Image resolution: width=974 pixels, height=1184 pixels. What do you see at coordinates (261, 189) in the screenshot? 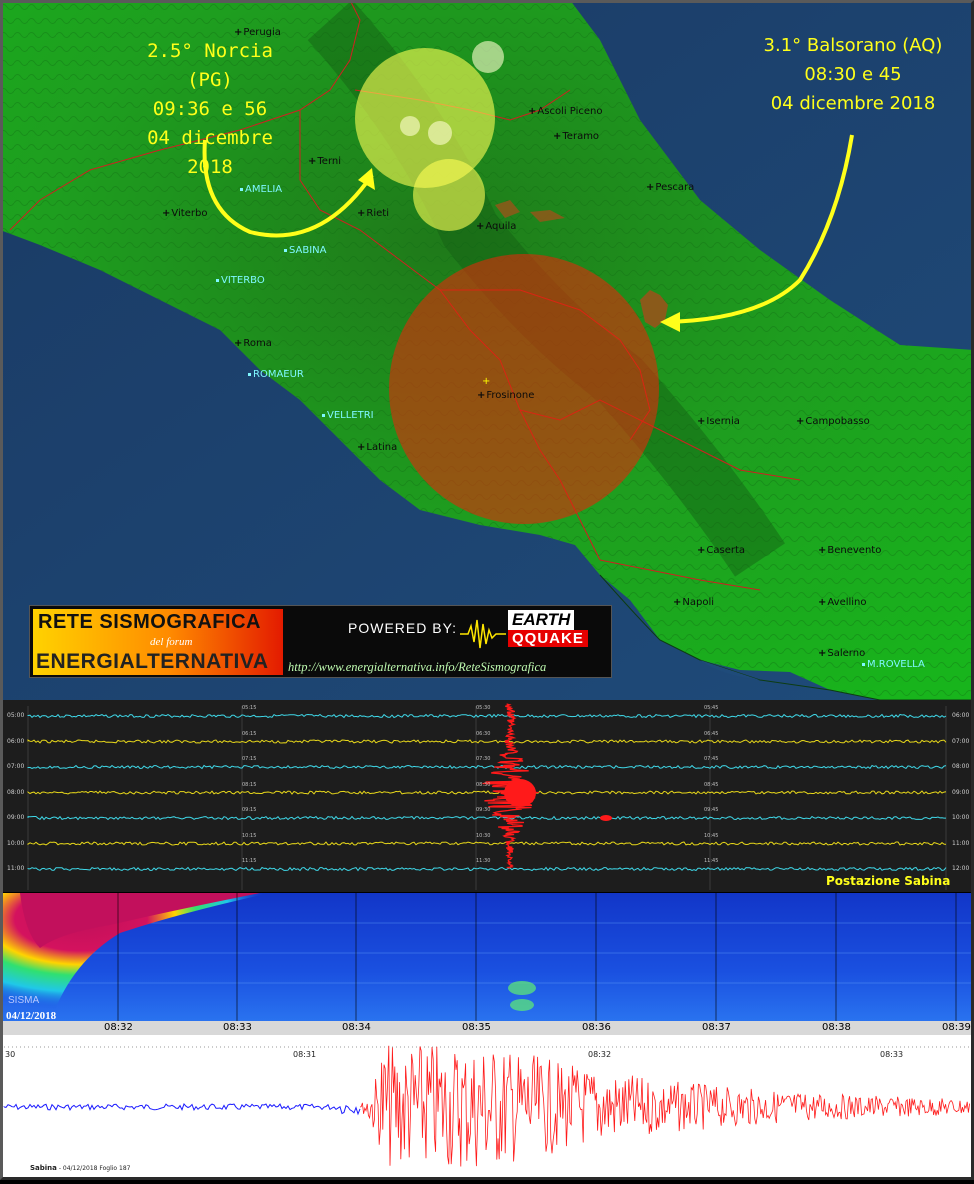
I see `station-amelia: AMELIA` at bounding box center [261, 189].